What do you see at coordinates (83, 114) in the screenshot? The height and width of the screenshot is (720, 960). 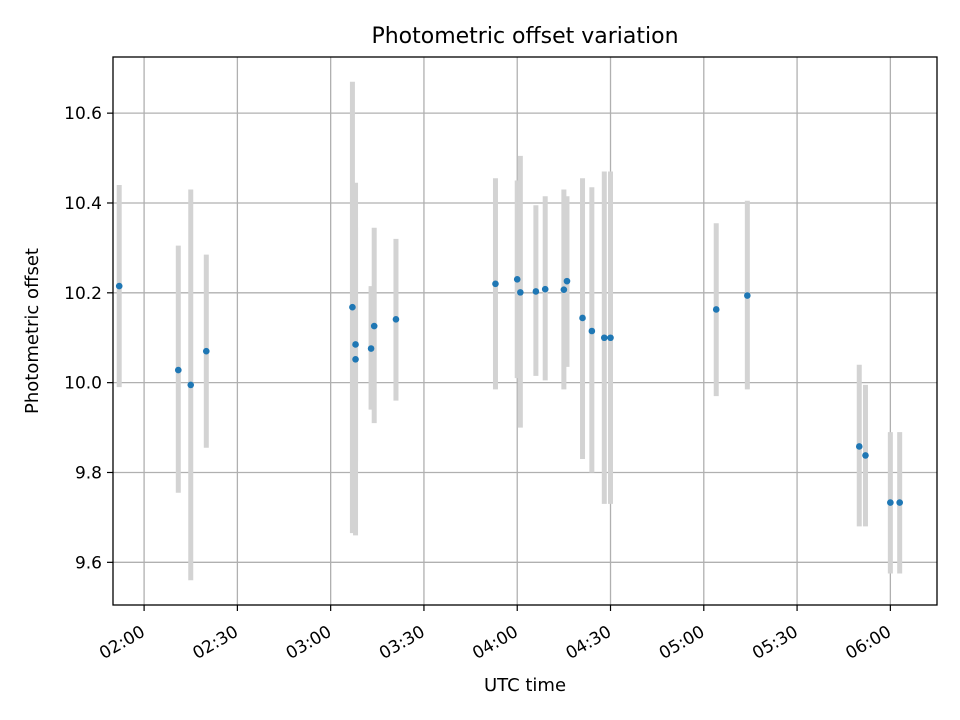 I see `y-tick-label: 10.6` at bounding box center [83, 114].